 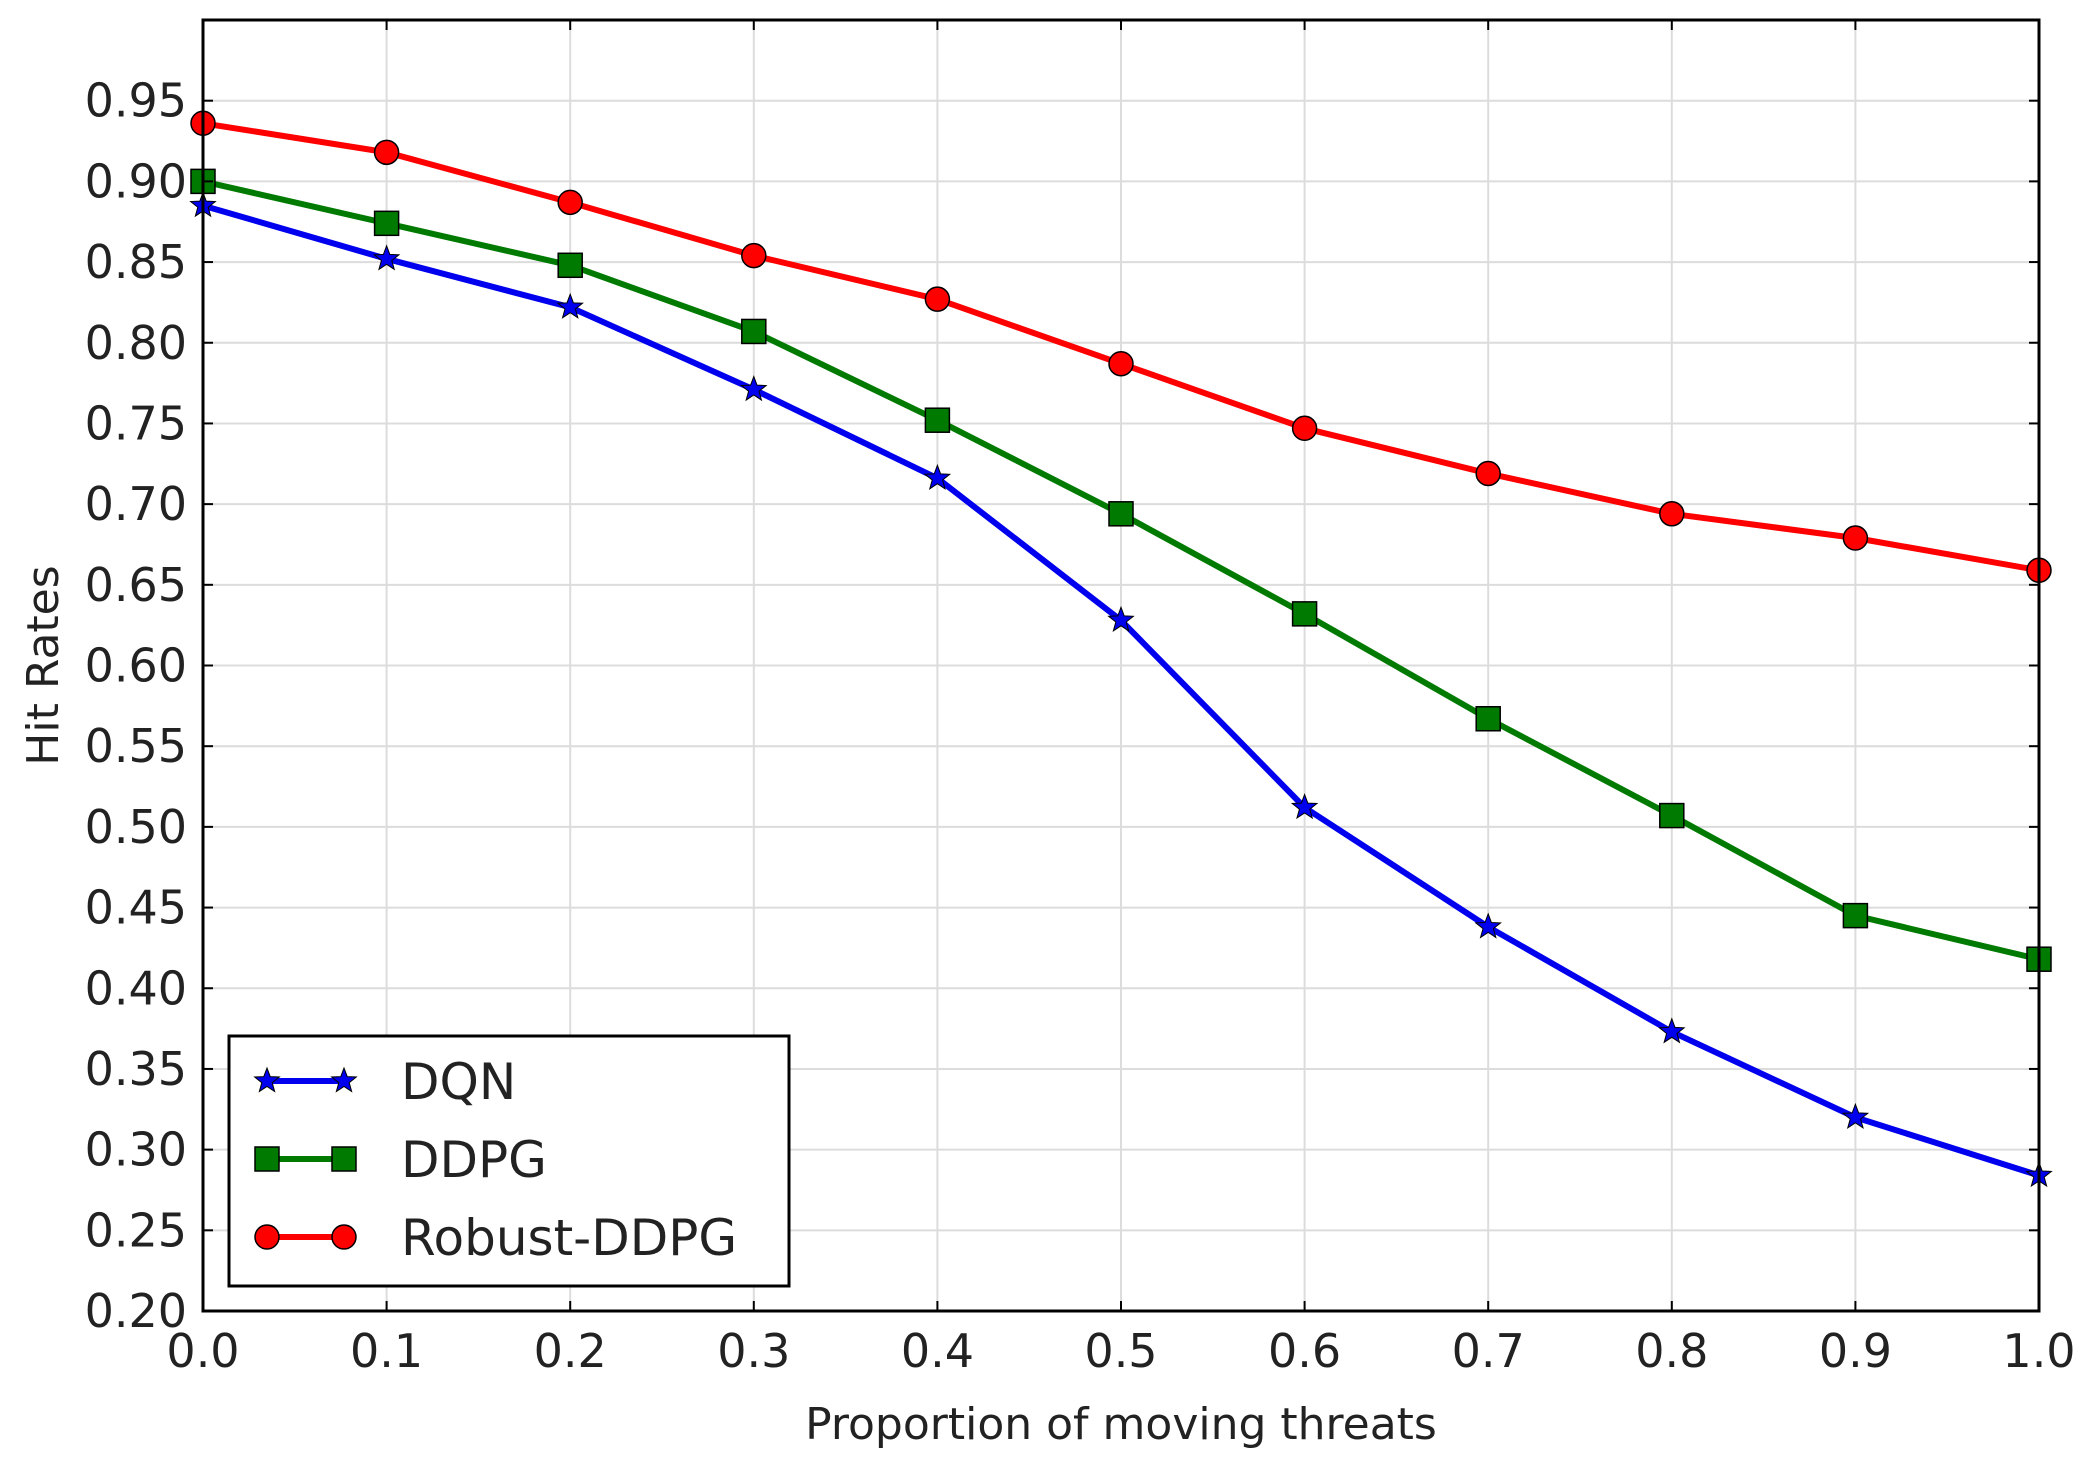 What do you see at coordinates (400, 1160) in the screenshot?
I see `legend-entry-ddpg: DDPG` at bounding box center [400, 1160].